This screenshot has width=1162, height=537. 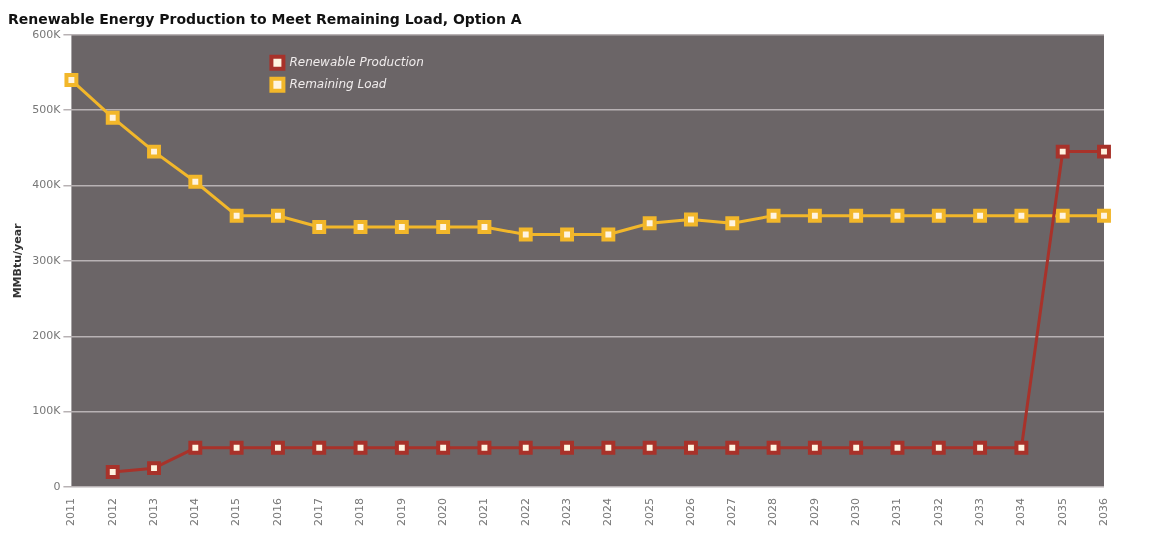 What do you see at coordinates (360, 512) in the screenshot?
I see `x-tick-label: 2018` at bounding box center [360, 512].